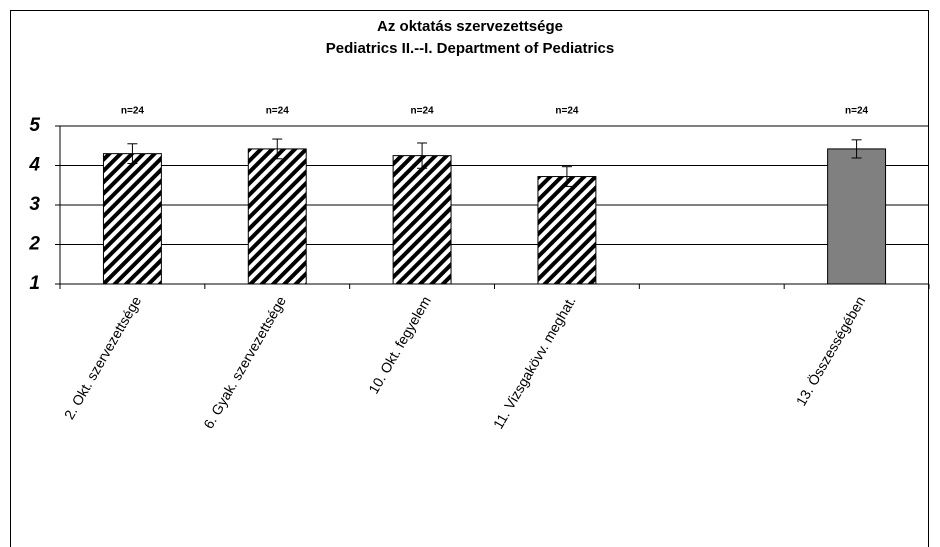 This screenshot has height=547, width=940. Describe the element at coordinates (34, 165) in the screenshot. I see `y-tick-label: 4` at that location.